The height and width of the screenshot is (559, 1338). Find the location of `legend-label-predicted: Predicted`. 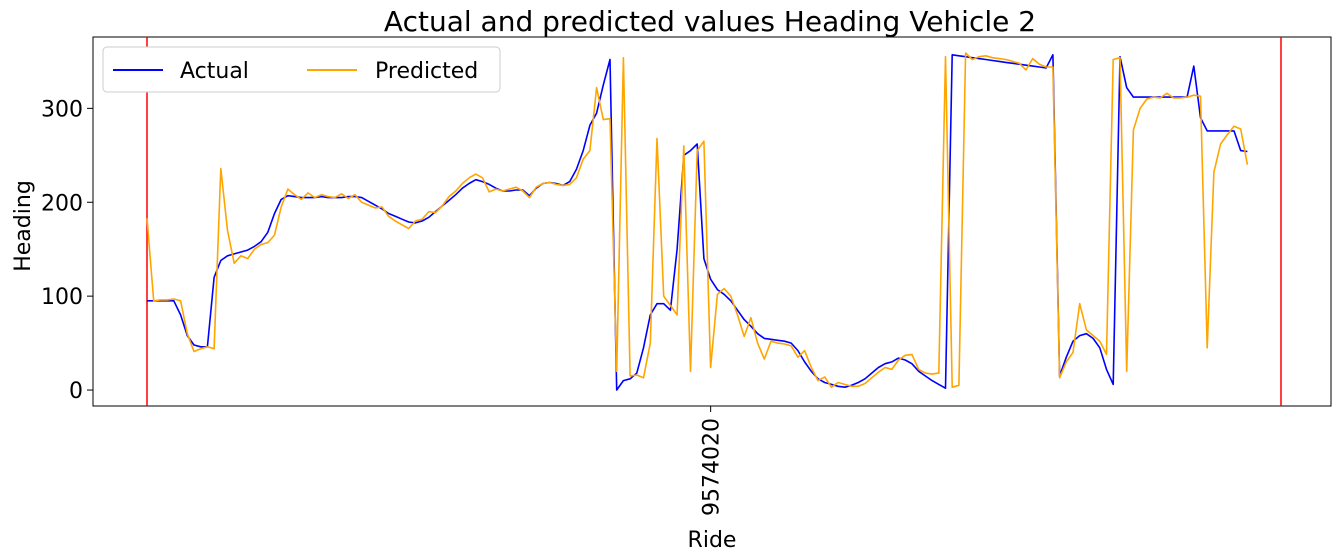

legend-label-predicted: Predicted is located at coordinates (426, 71).